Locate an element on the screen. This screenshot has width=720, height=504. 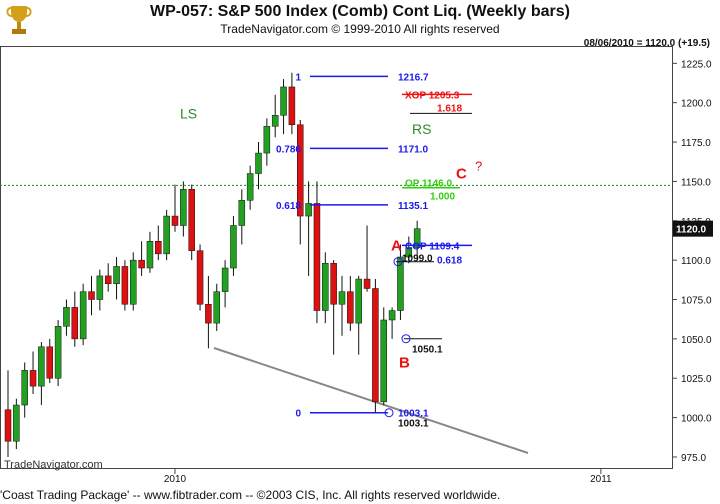
fib-value-label: 1216.7 is located at coordinates (413, 77).